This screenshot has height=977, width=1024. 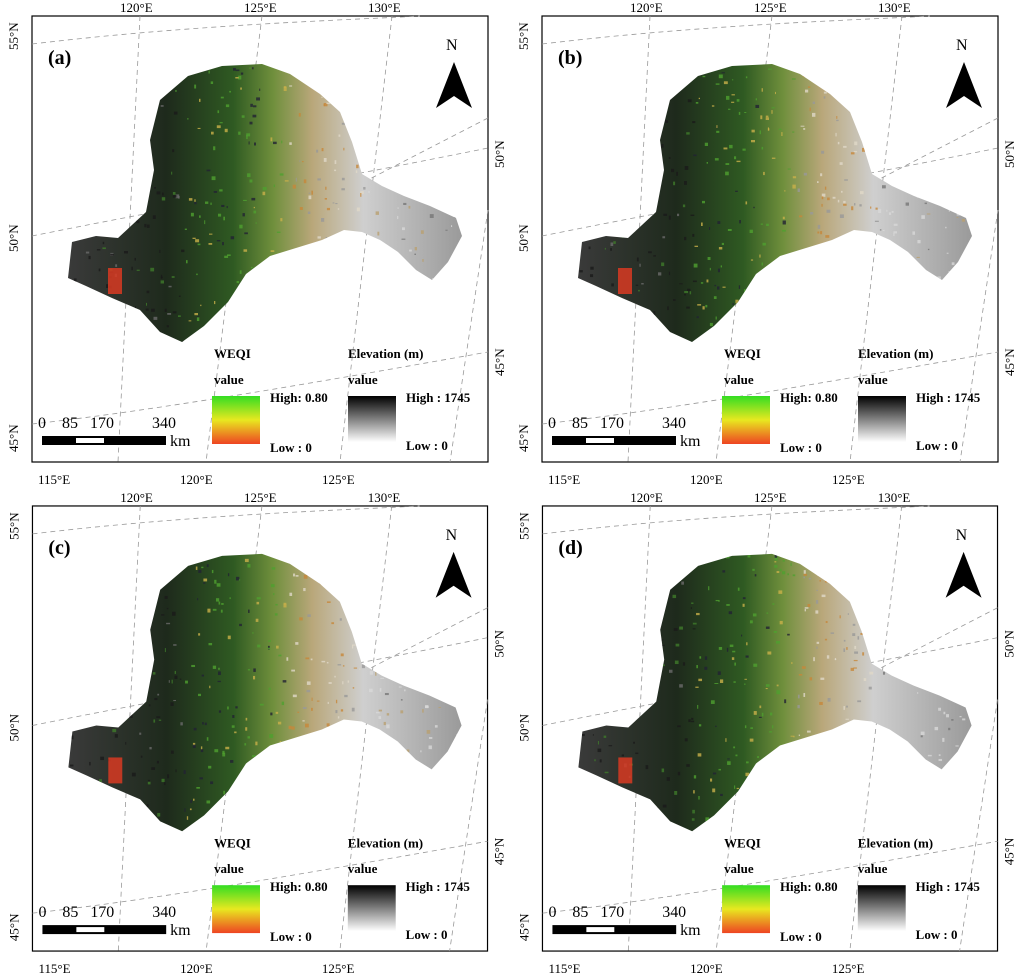 What do you see at coordinates (59, 548) in the screenshot?
I see `panel-label: (c)` at bounding box center [59, 548].